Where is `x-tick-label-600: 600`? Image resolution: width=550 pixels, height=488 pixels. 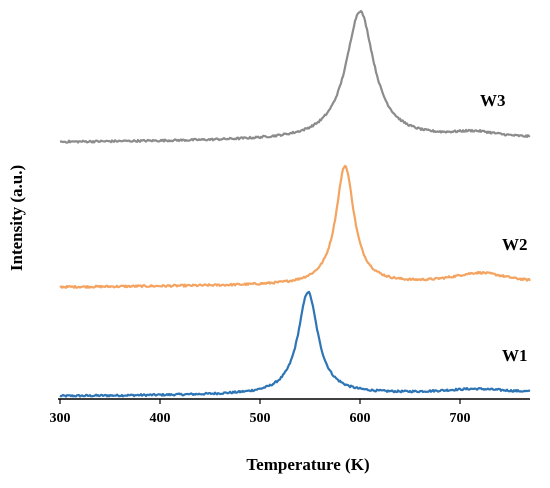
x-tick-label-600: 600 is located at coordinates (360, 418).